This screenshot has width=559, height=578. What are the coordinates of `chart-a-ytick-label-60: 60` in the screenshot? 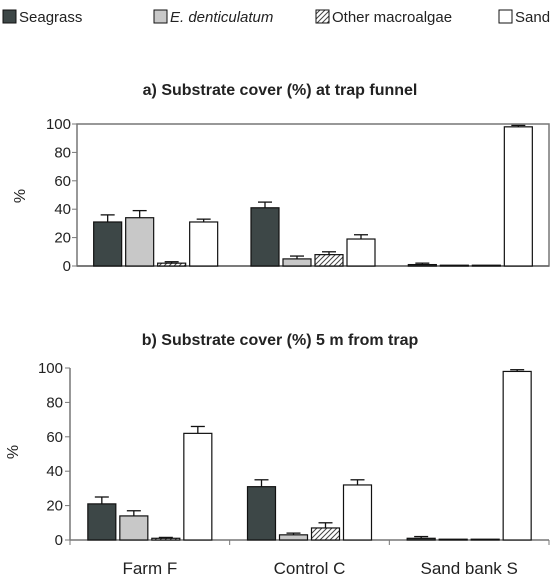 It's located at (62, 181).